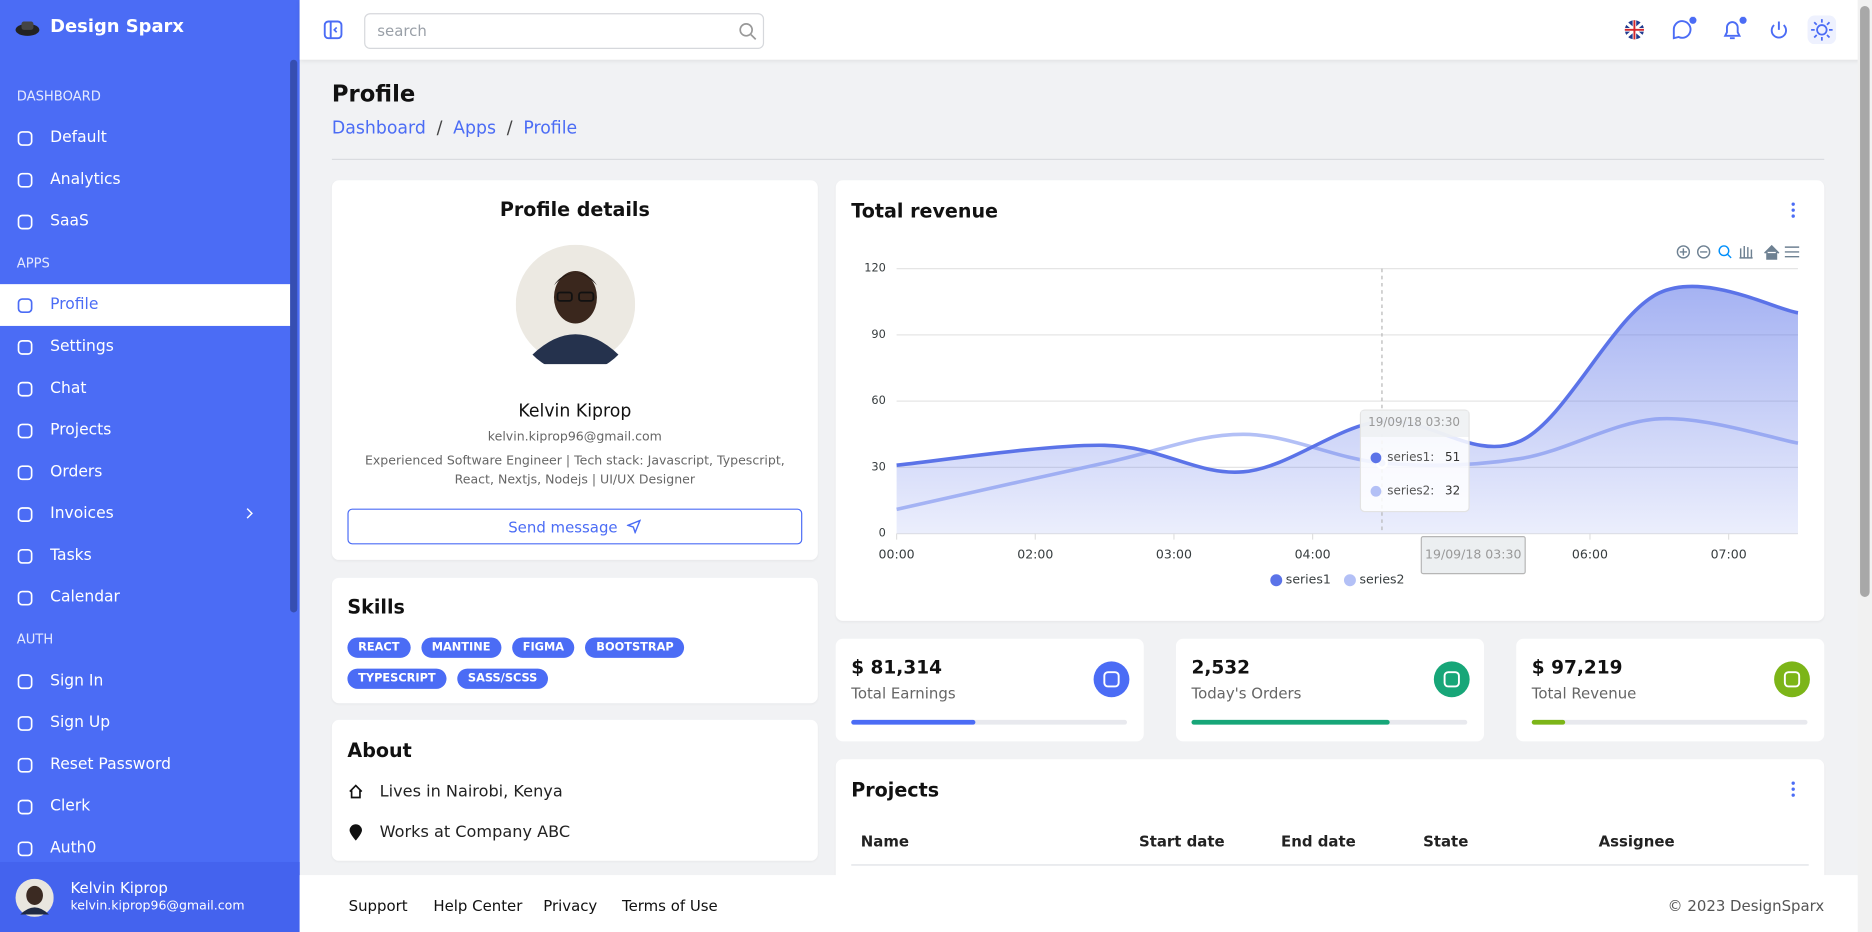 This screenshot has height=932, width=1872. Describe the element at coordinates (145, 598) in the screenshot. I see `nav-item: Calendar` at that location.